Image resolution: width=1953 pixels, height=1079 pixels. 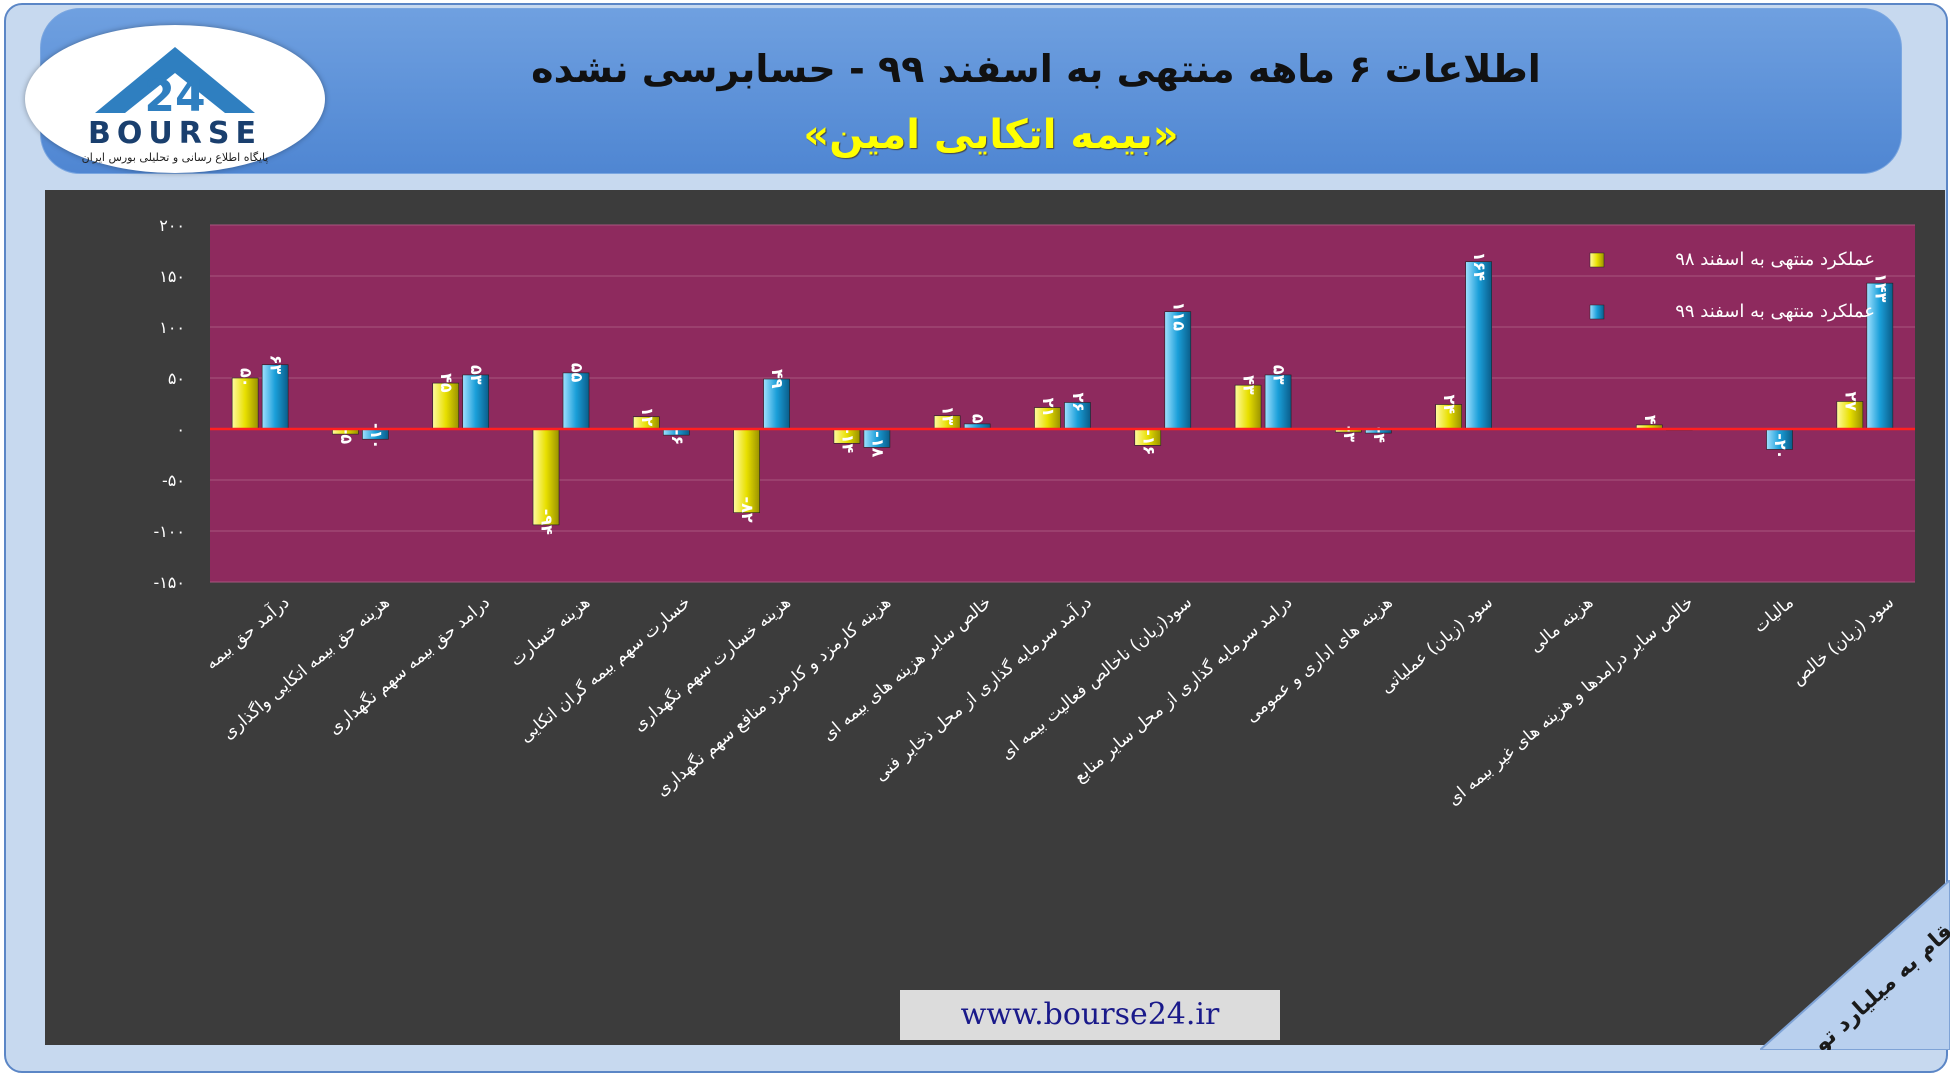 I want to click on category-label: هزینه مالی, so click(x=1561, y=625).